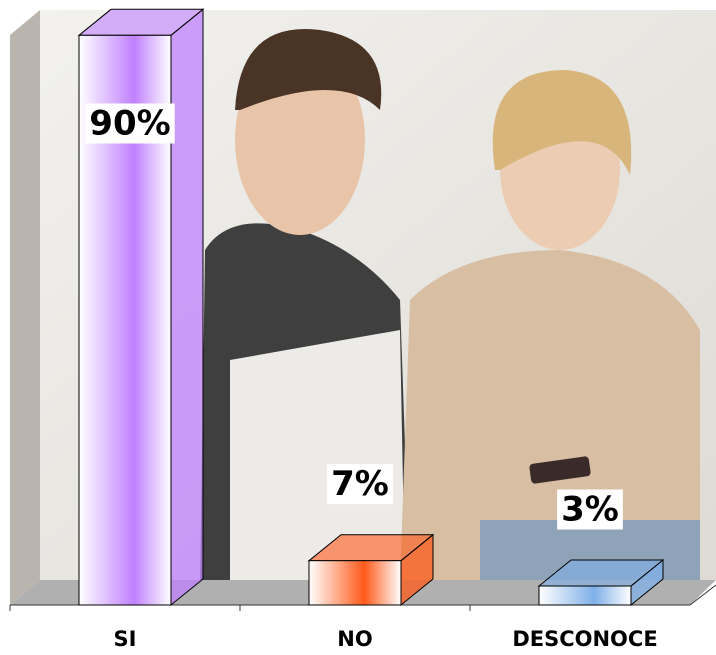  What do you see at coordinates (187, 307) in the screenshot?
I see `bar-side` at bounding box center [187, 307].